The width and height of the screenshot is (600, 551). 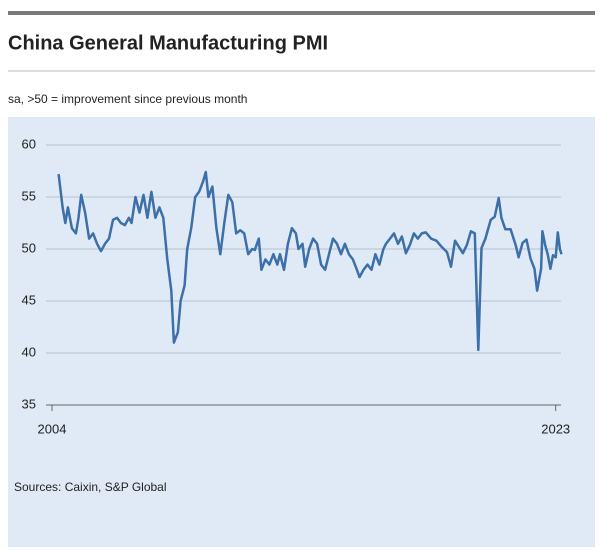 I want to click on x-tick-label: 2023, so click(x=555, y=428).